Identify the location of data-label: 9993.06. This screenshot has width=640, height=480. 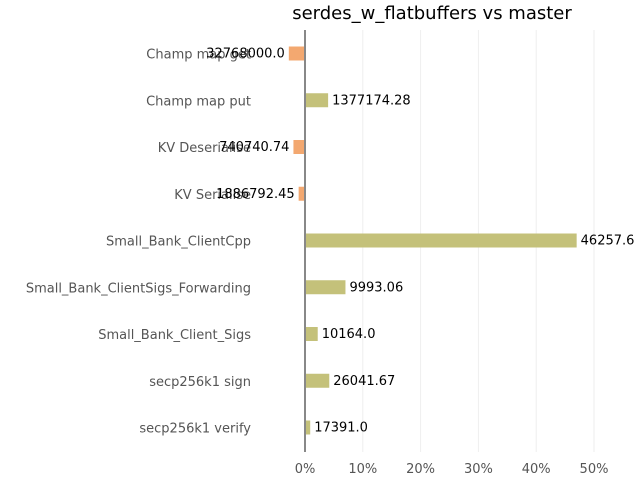
(376, 287).